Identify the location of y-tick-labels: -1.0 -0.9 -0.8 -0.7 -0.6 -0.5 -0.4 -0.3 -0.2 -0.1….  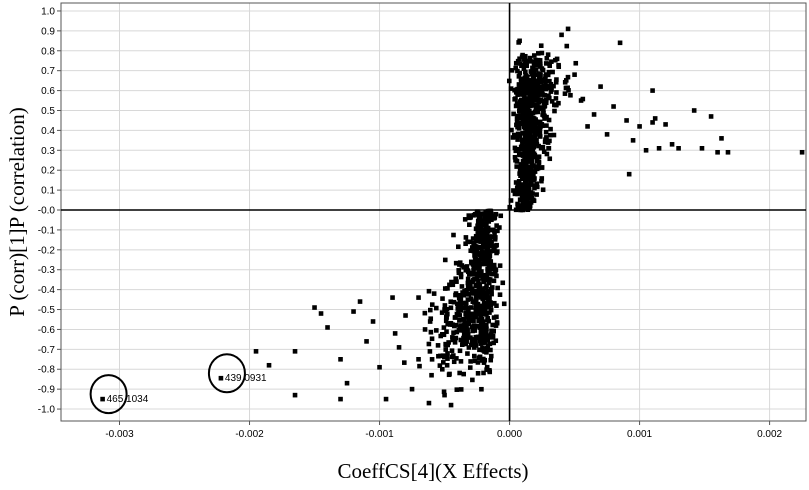
(49, 211).